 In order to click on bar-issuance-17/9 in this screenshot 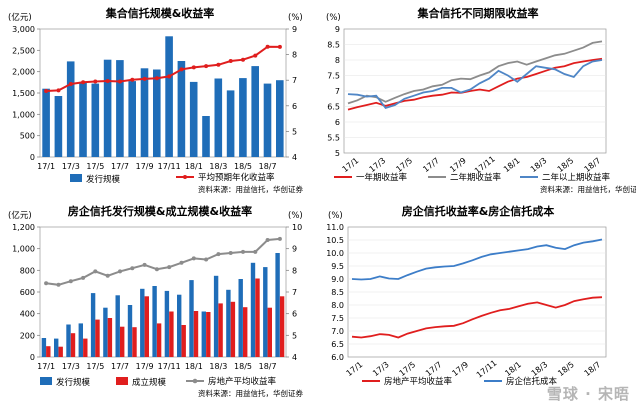, I will do `click(144, 112)`.